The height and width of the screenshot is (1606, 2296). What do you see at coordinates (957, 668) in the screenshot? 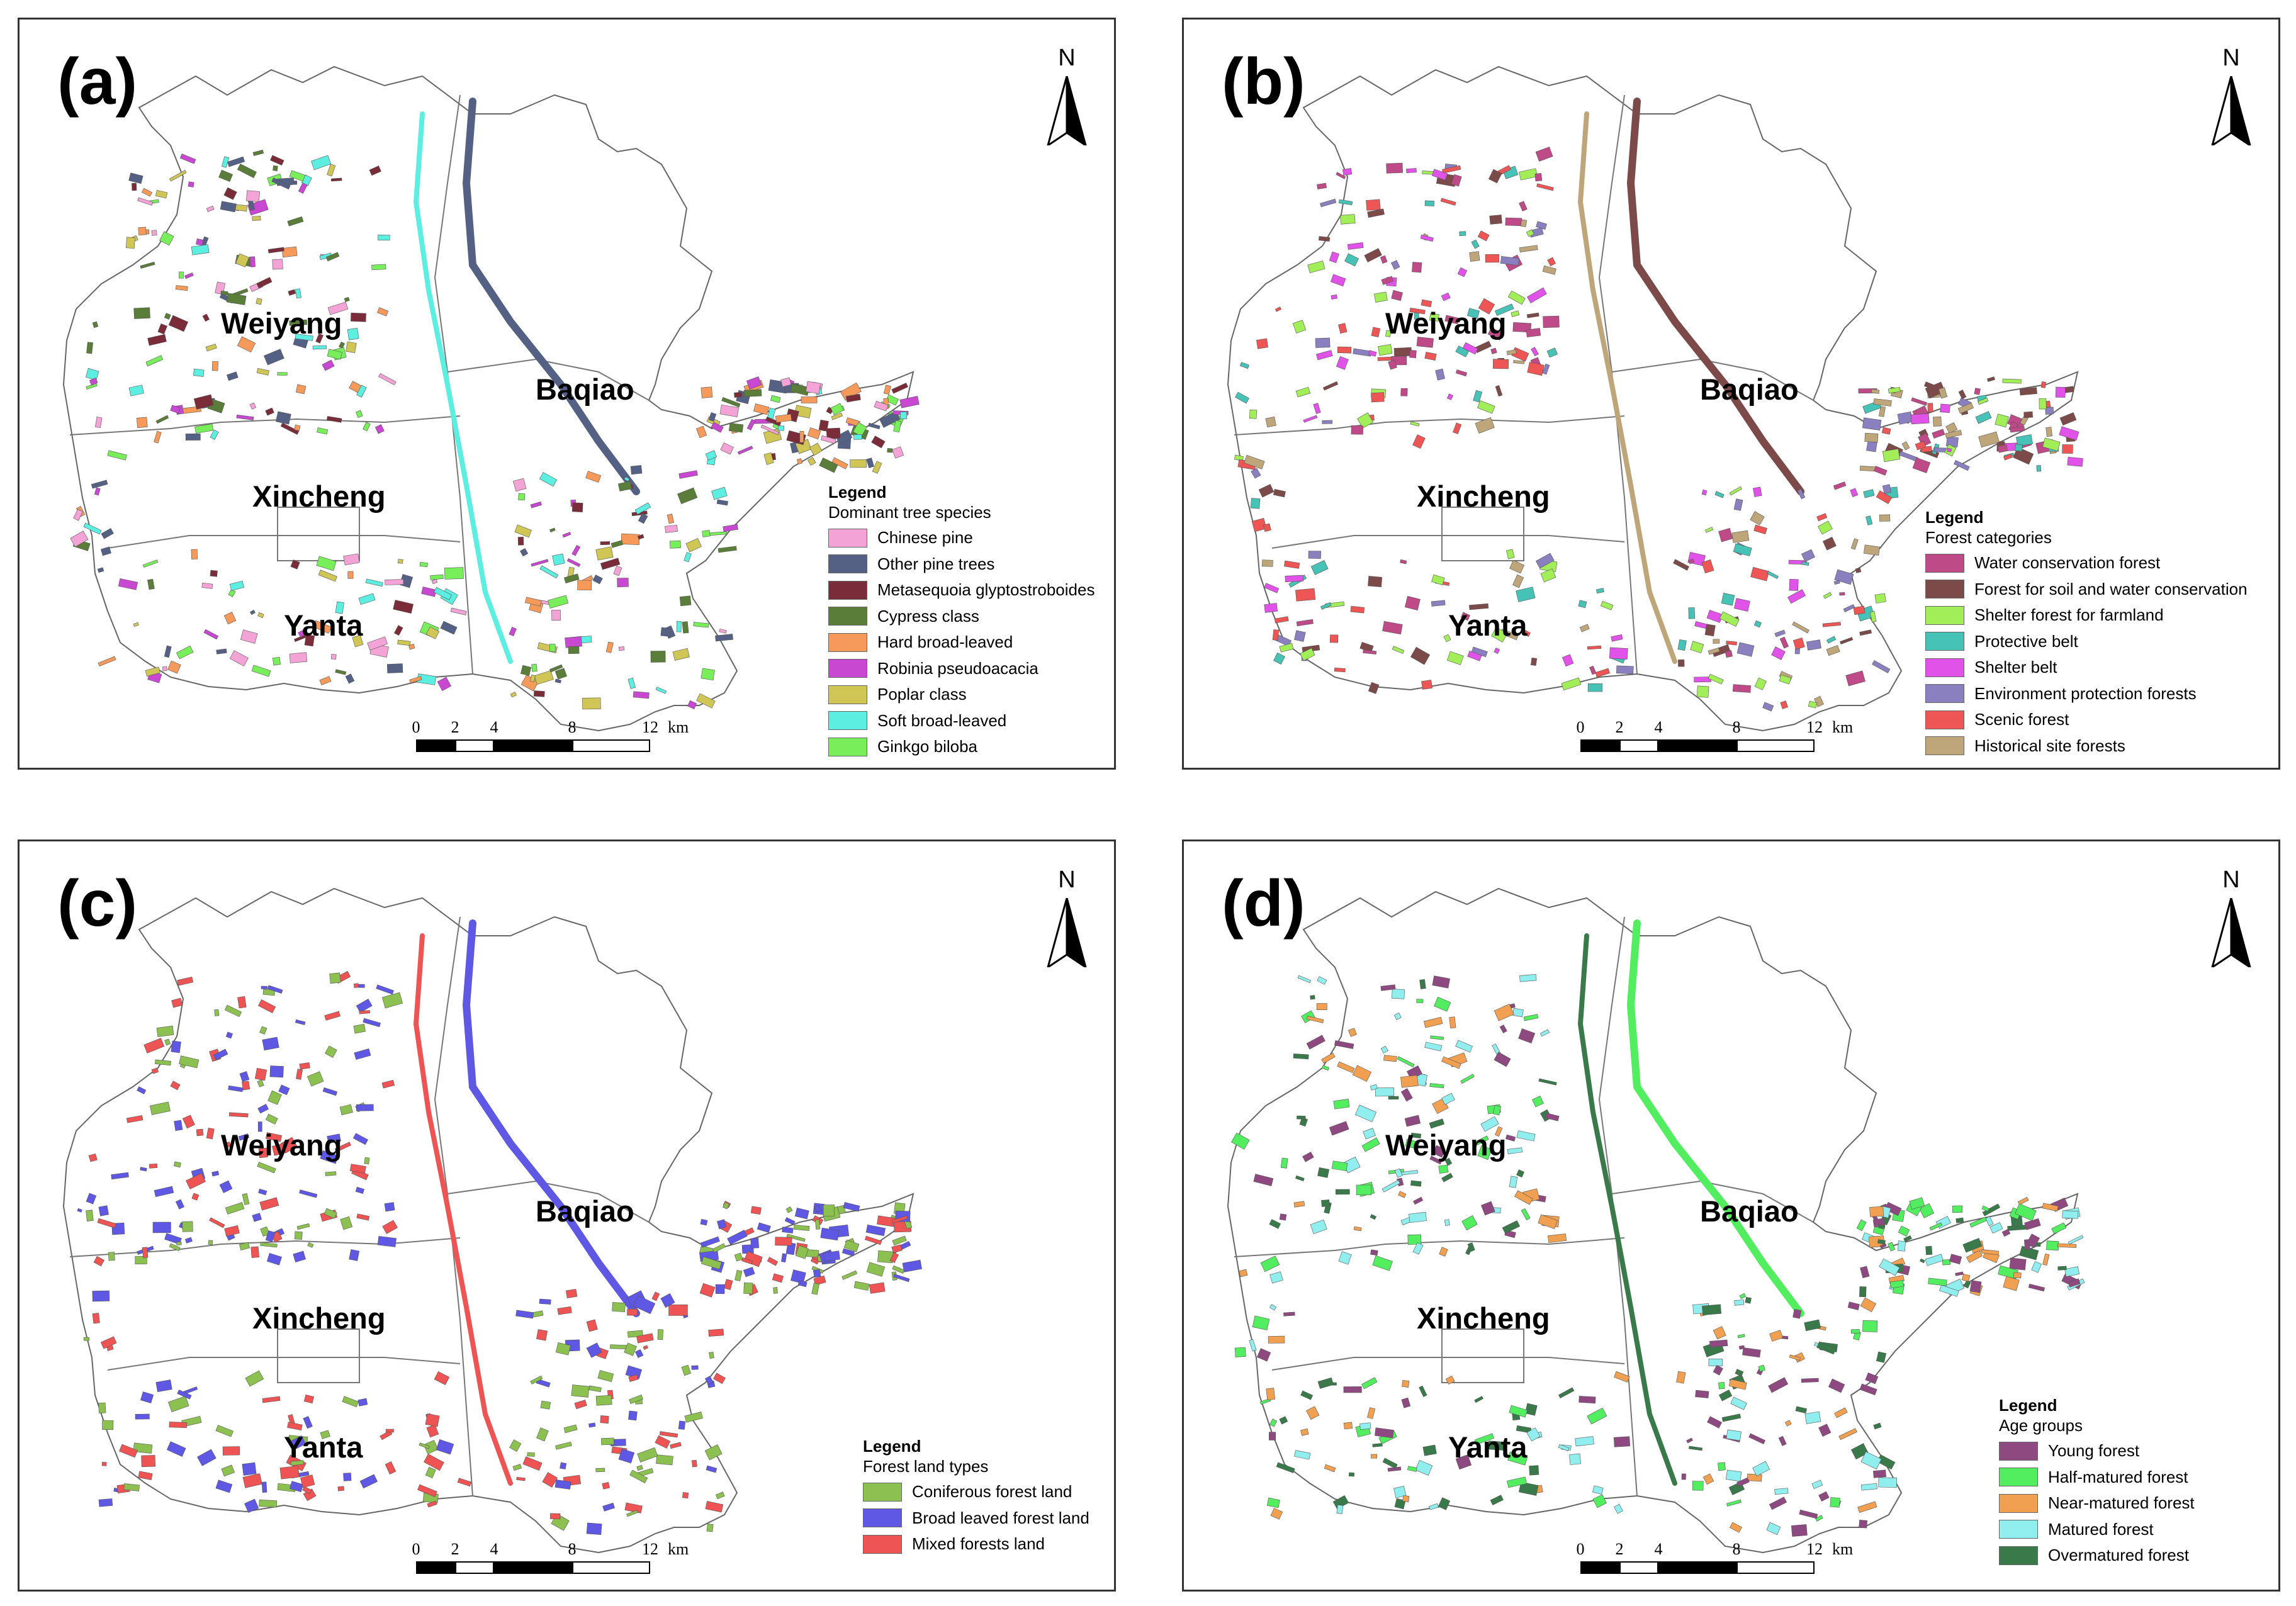
I see `legend-label: Robinia pseudoacacia` at bounding box center [957, 668].